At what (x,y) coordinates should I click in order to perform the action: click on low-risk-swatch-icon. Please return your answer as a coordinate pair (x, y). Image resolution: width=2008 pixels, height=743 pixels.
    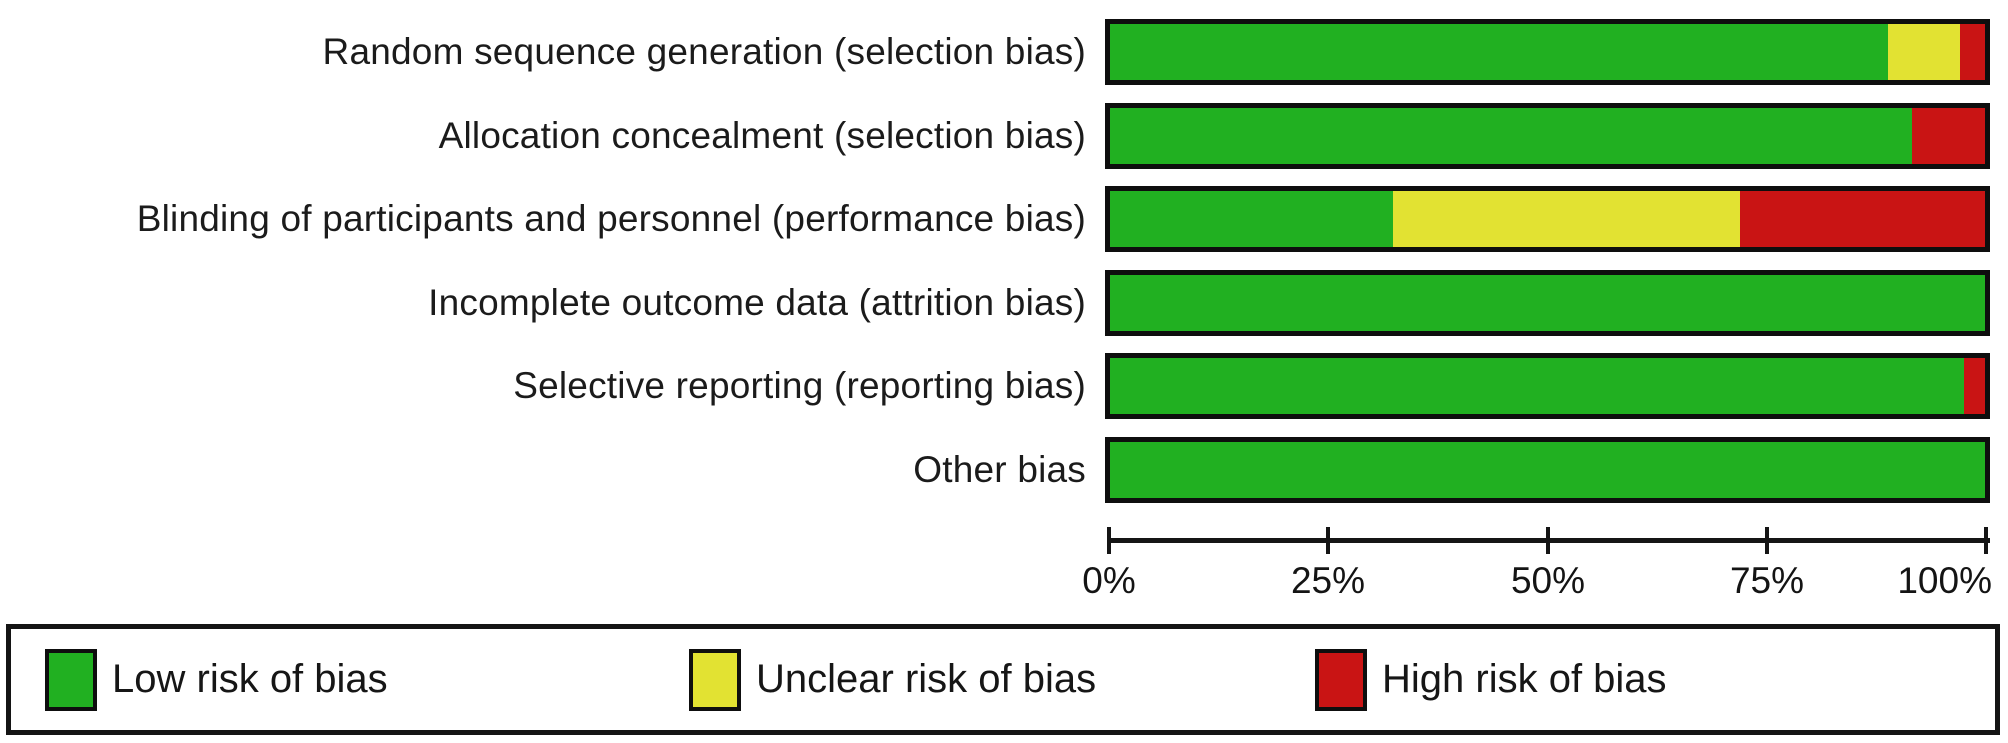
    Looking at the image, I should click on (71, 679).